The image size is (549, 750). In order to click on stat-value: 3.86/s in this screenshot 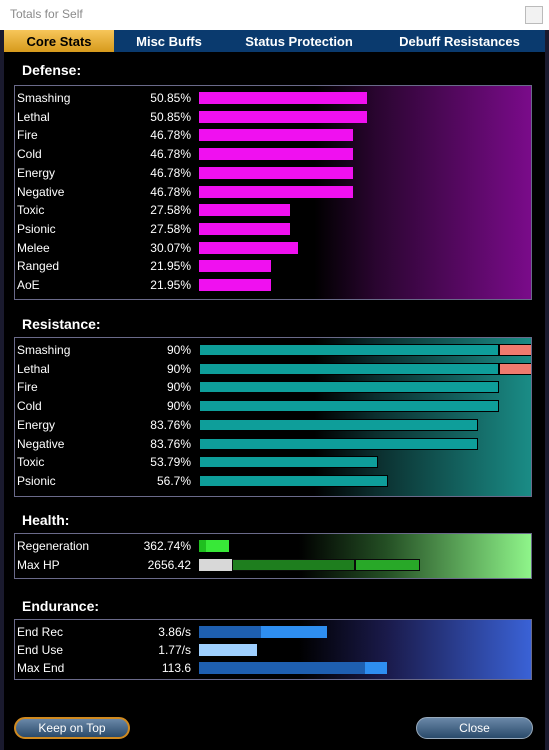, I will do `click(174, 632)`.